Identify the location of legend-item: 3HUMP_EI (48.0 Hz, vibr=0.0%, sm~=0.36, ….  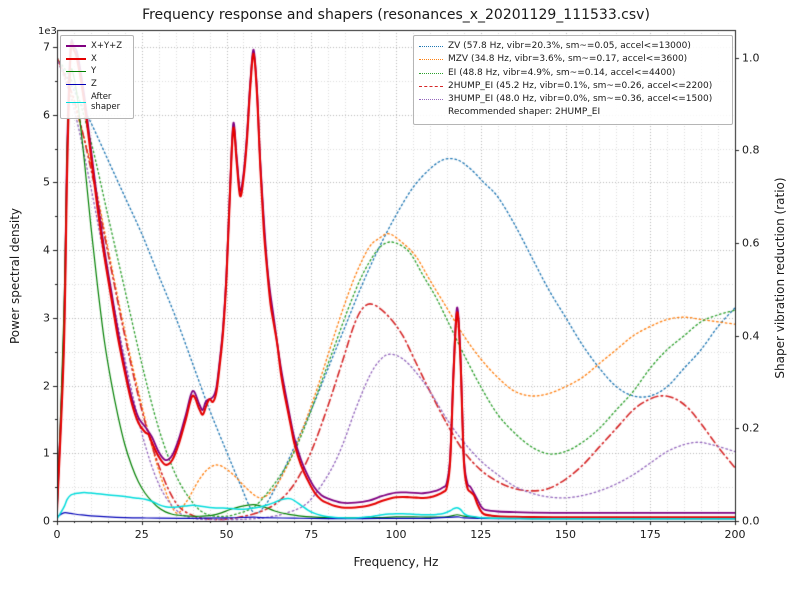
(572, 99).